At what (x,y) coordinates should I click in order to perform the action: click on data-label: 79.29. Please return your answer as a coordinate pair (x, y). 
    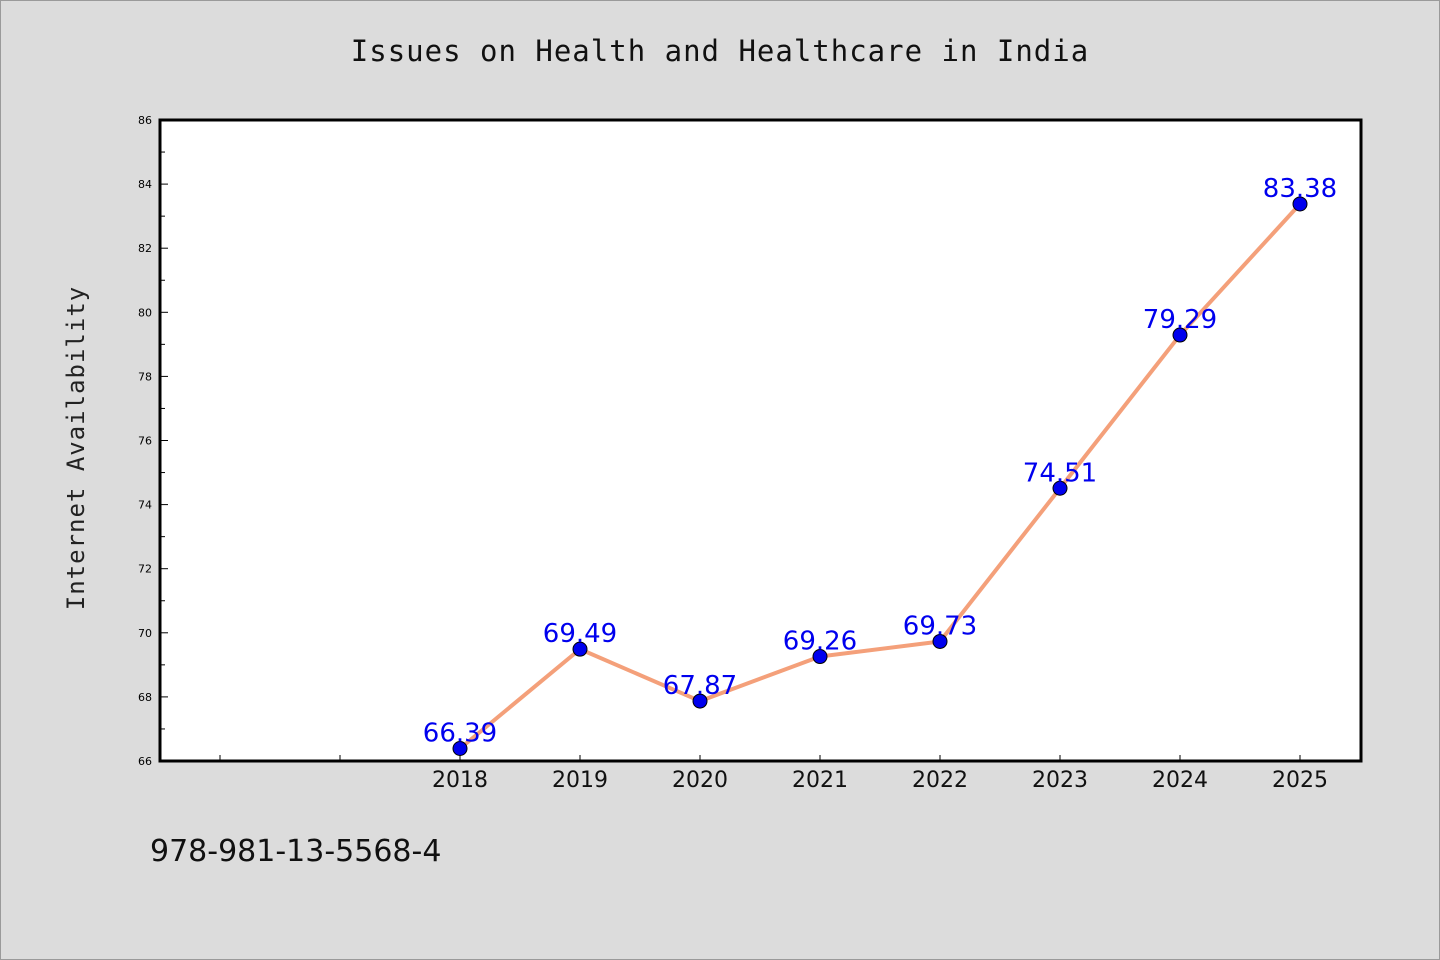
    Looking at the image, I should click on (1180, 320).